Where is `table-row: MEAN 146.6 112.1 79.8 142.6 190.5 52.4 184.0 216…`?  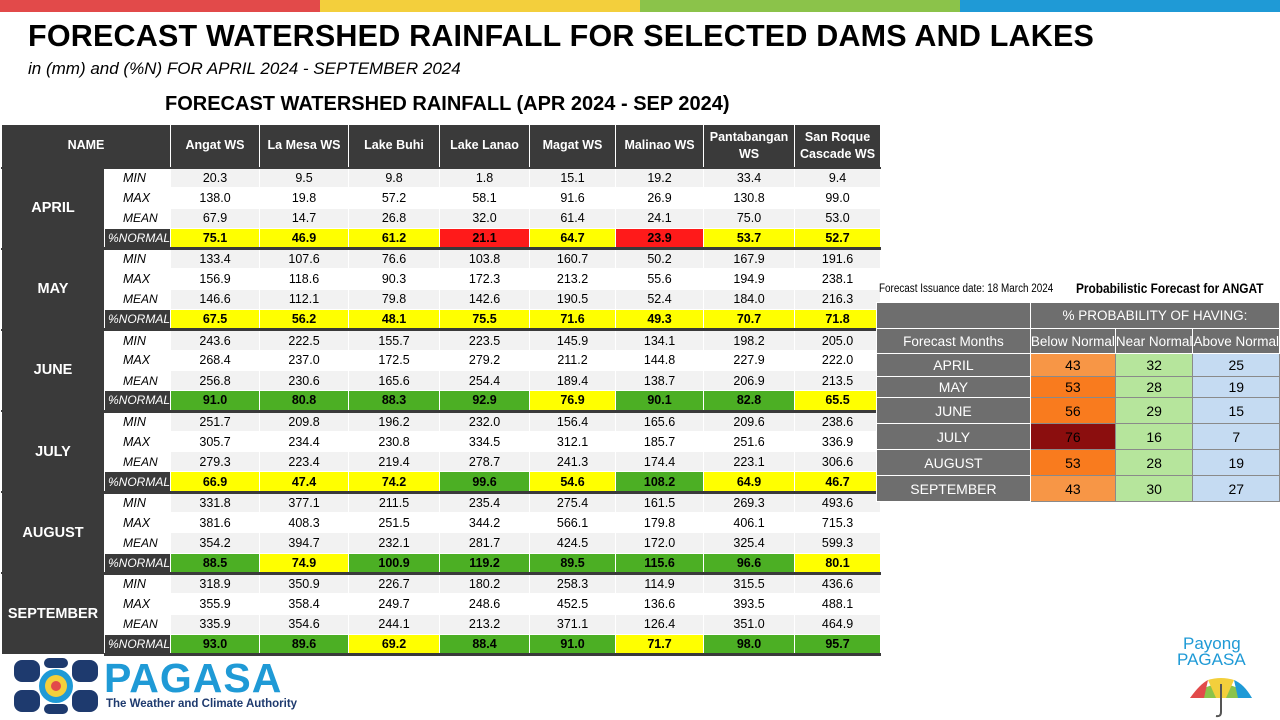
table-row: MEAN 146.6 112.1 79.8 142.6 190.5 52.4 184.0 216… is located at coordinates (442, 299).